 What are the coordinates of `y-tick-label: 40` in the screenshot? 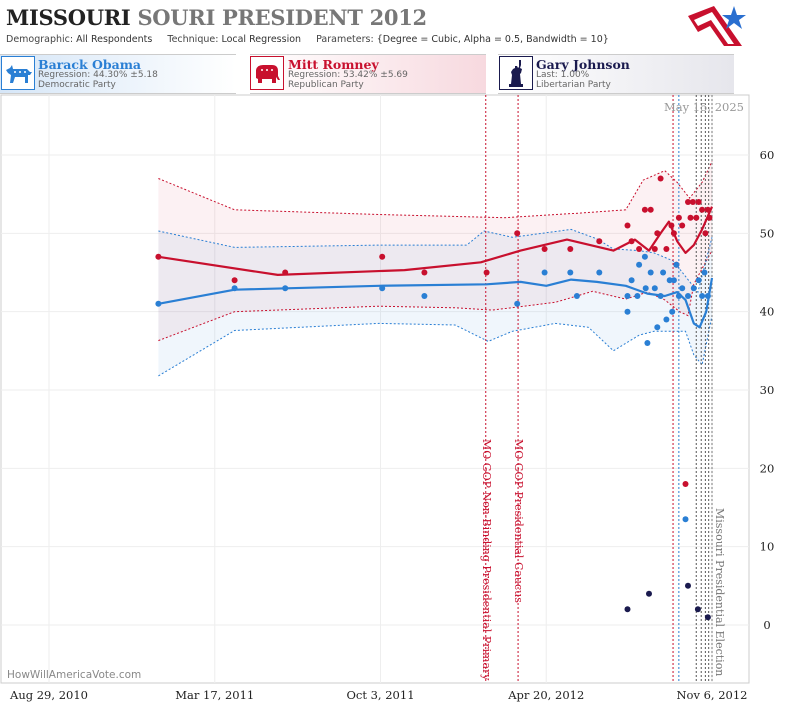 It's located at (767, 312).